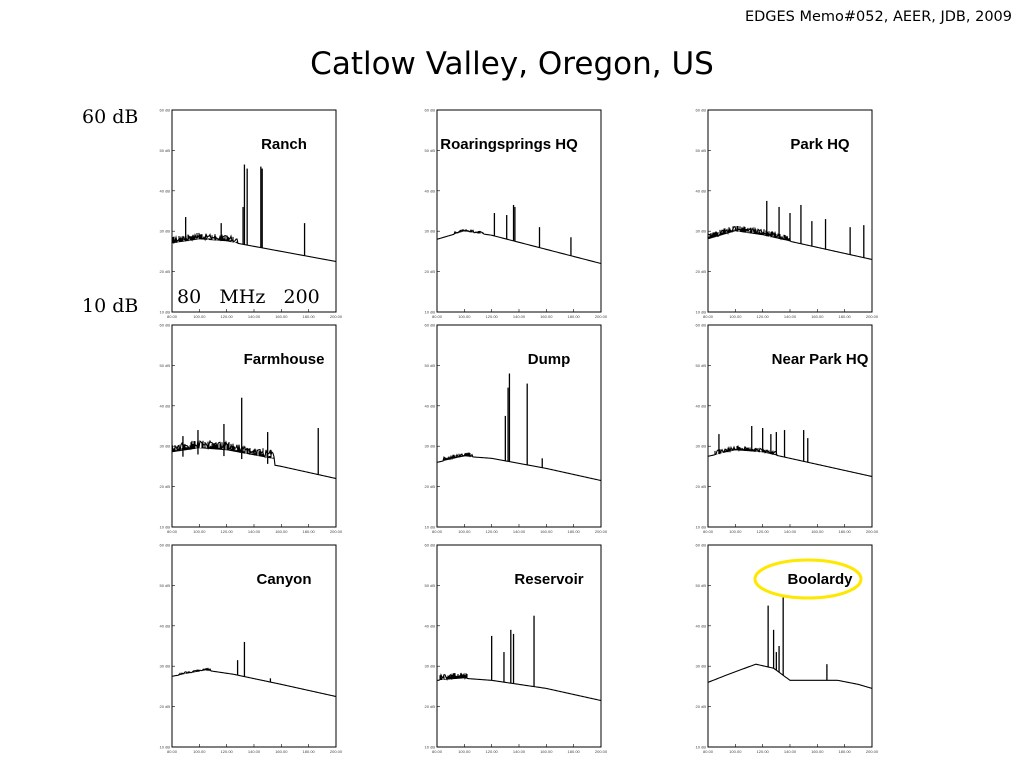 The height and width of the screenshot is (768, 1024). What do you see at coordinates (820, 579) in the screenshot?
I see `panel-title: Boolardy` at bounding box center [820, 579].